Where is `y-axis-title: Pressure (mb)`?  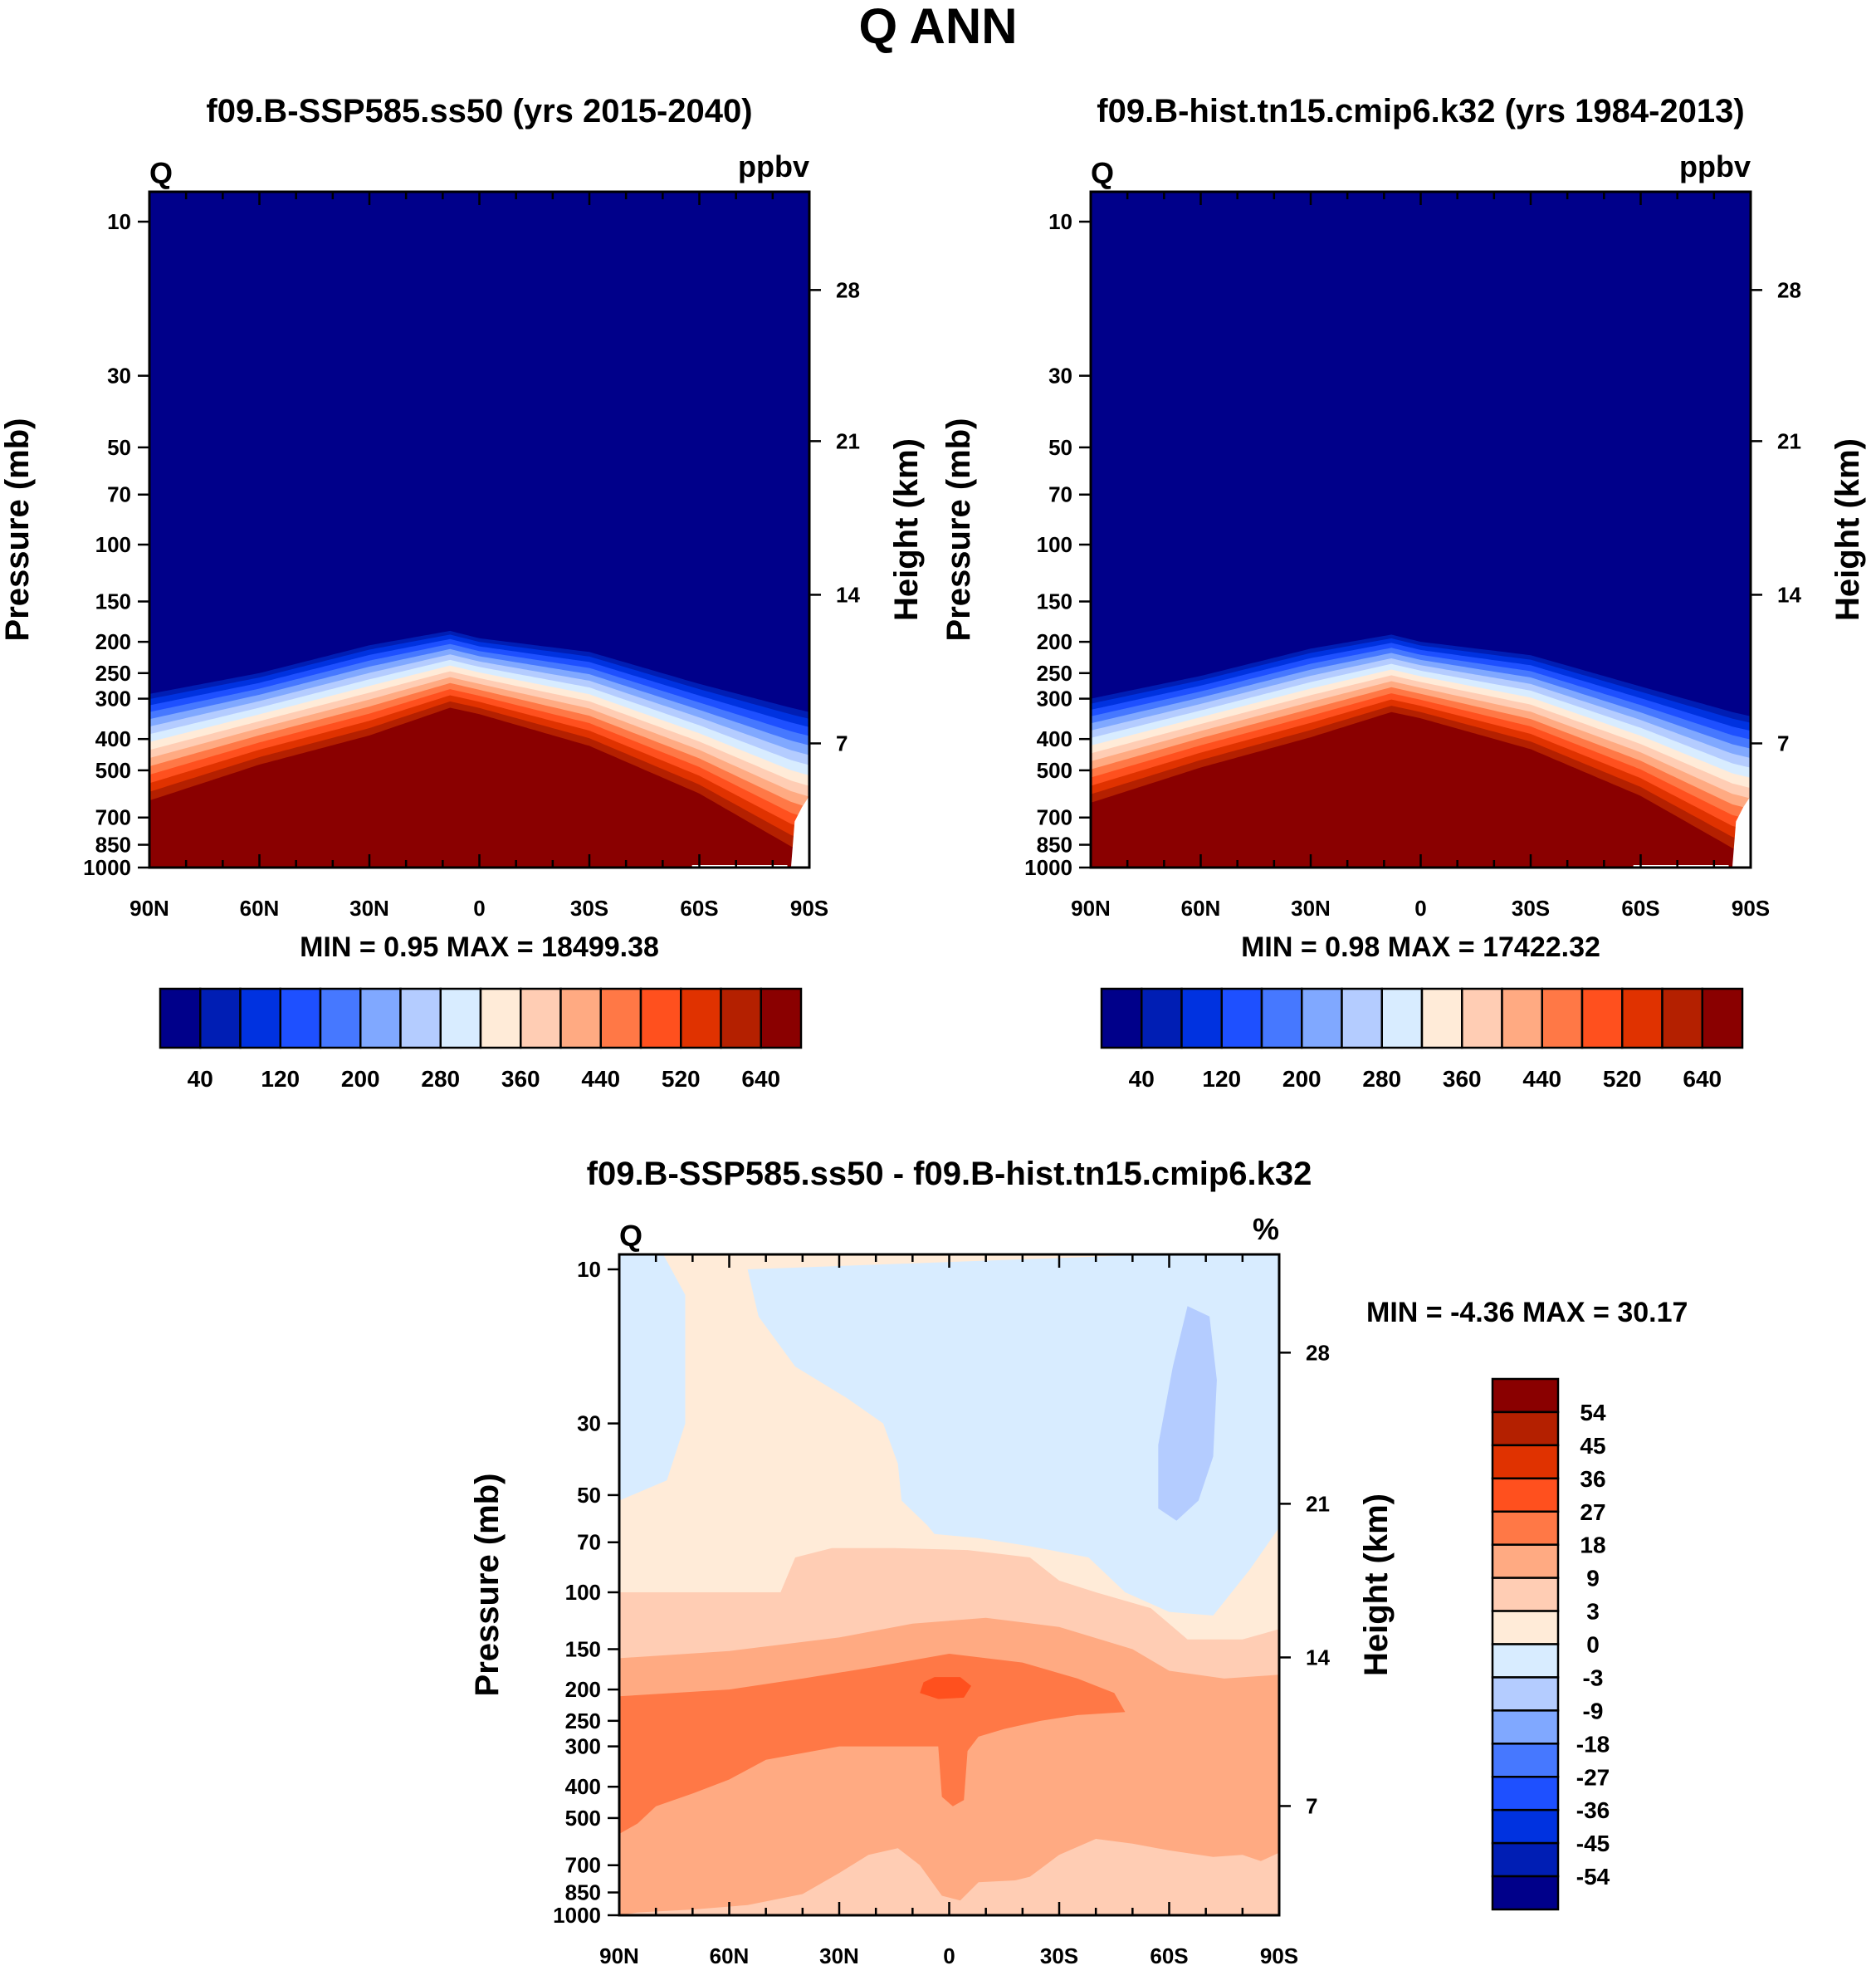
y-axis-title: Pressure (mb) is located at coordinates (958, 530).